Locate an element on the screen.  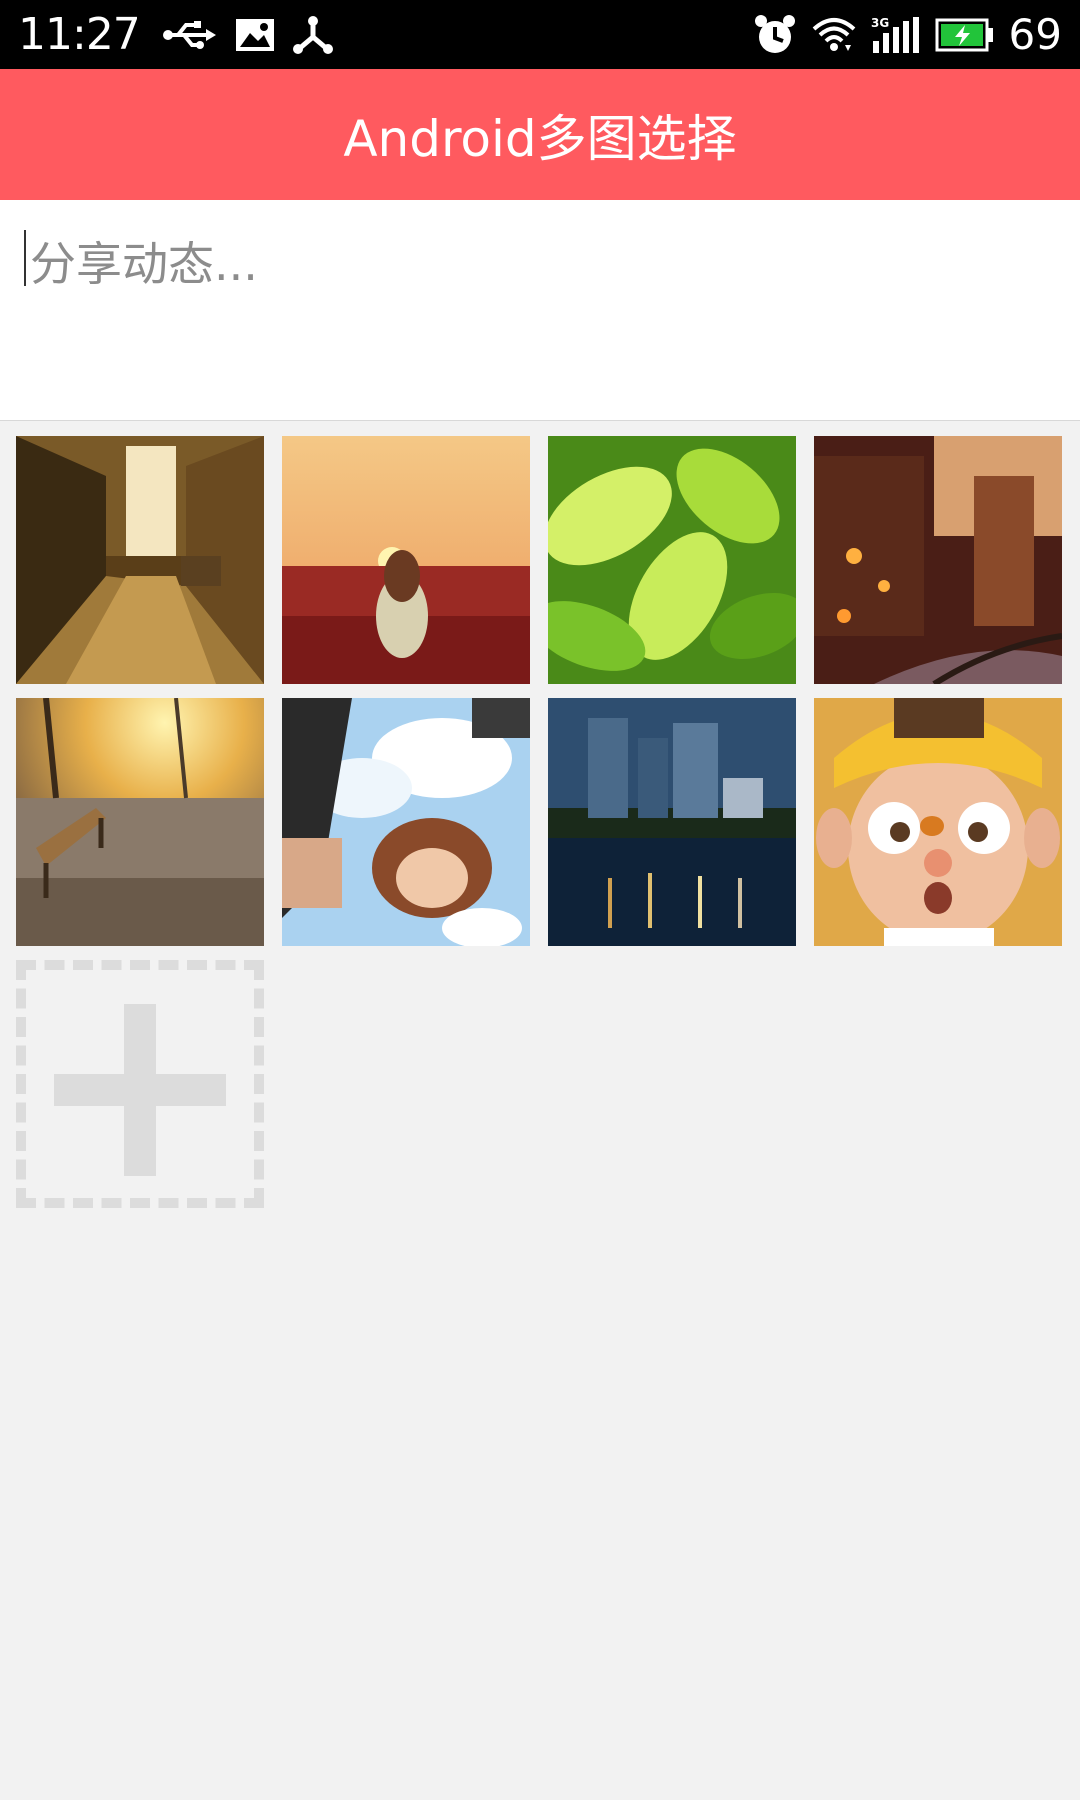
title-bar: Android多图选择 is located at coordinates (540, 134).